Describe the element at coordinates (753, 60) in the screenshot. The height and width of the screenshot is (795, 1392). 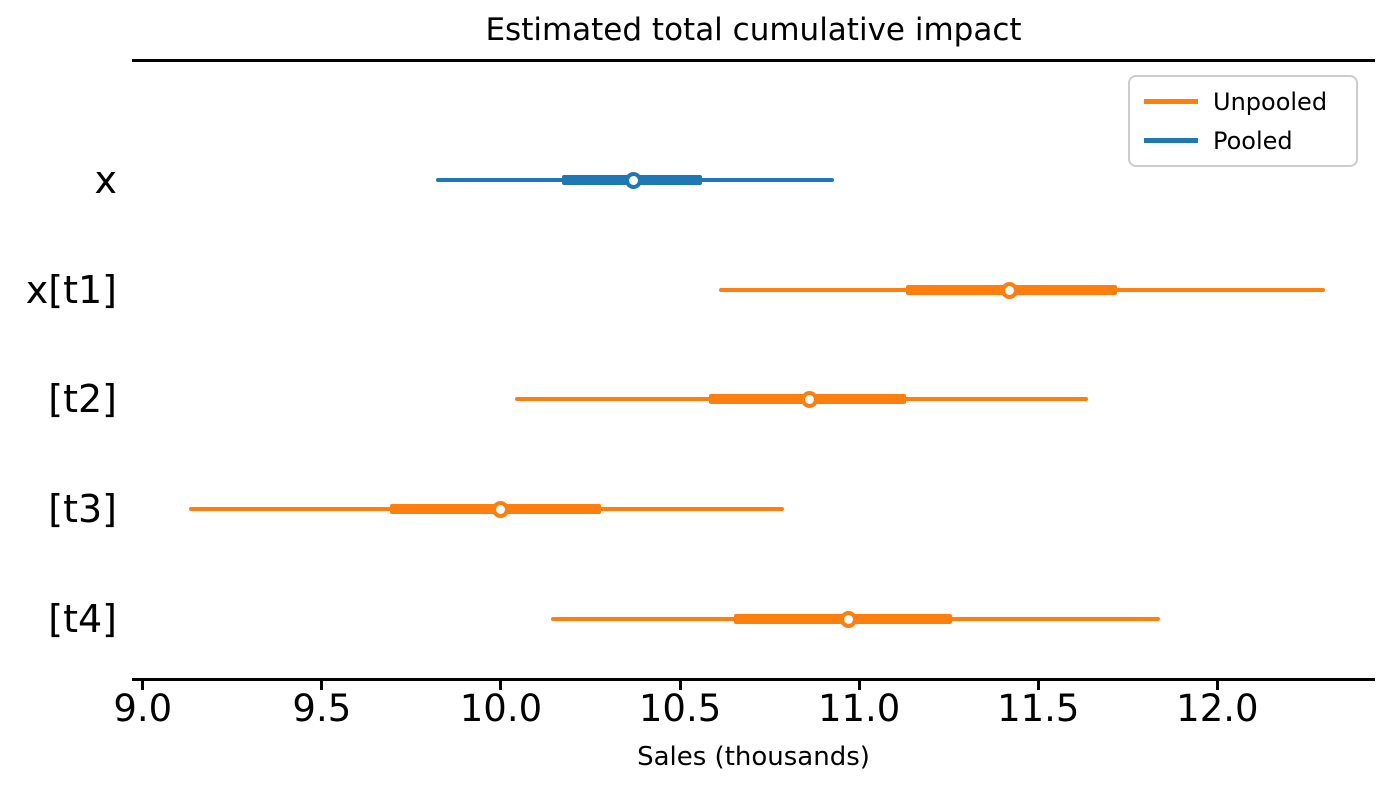
I see `top-spine` at that location.